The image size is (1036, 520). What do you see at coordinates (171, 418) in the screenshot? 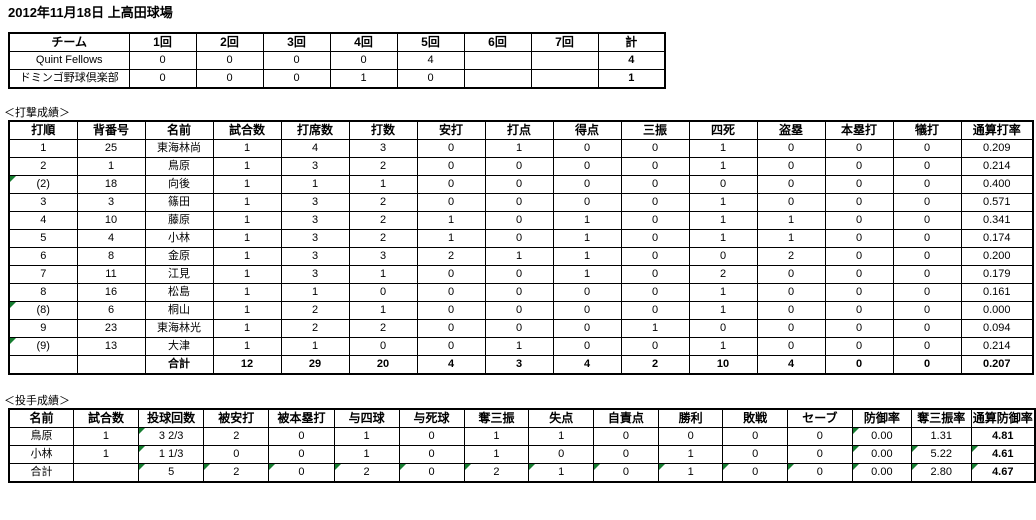
I see `pitching-col-2: 投球回数` at bounding box center [171, 418].